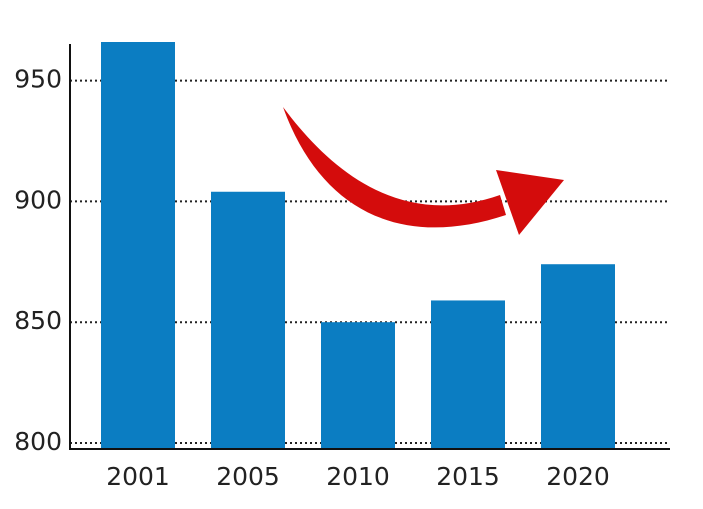  What do you see at coordinates (38, 79) in the screenshot?
I see `y-tick-label: 950` at bounding box center [38, 79].